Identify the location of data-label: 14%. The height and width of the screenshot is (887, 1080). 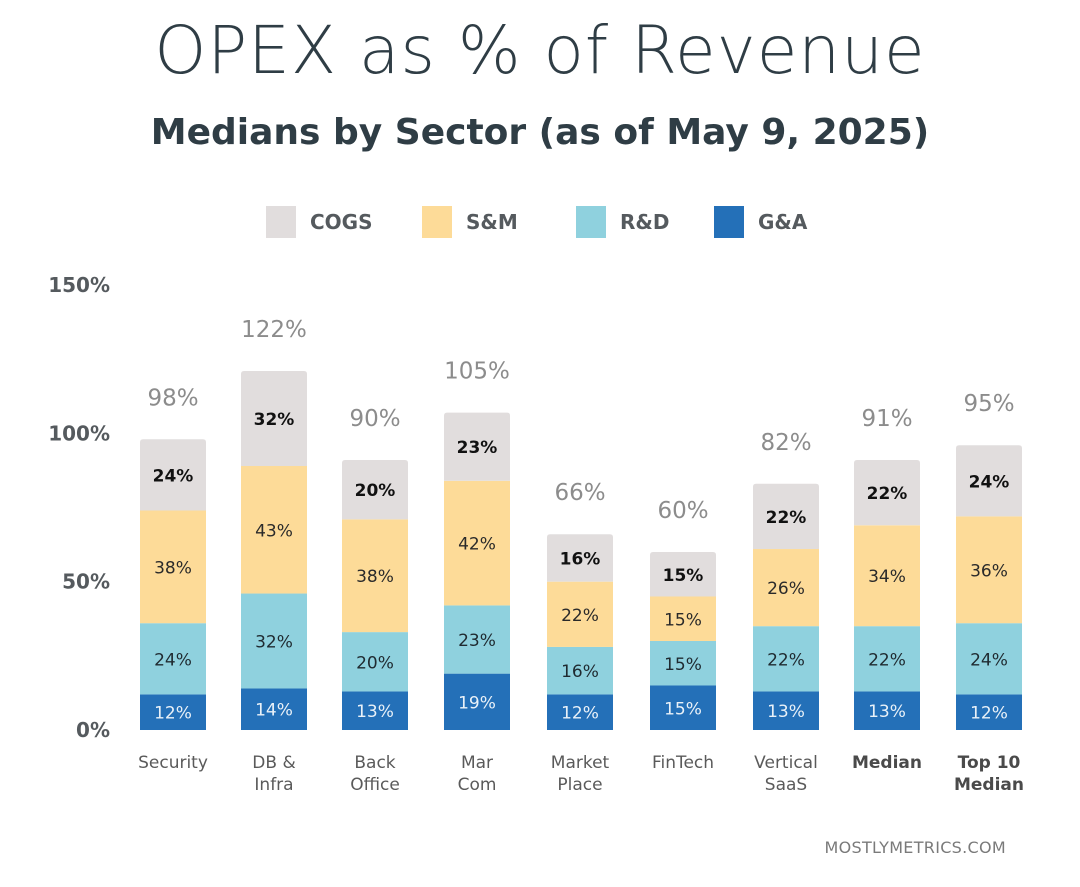
(274, 711).